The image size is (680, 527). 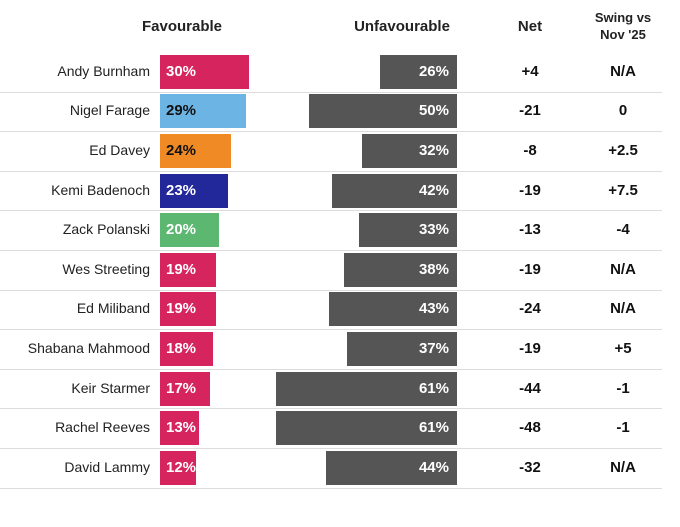 What do you see at coordinates (107, 466) in the screenshot?
I see `row-label: David Lammy` at bounding box center [107, 466].